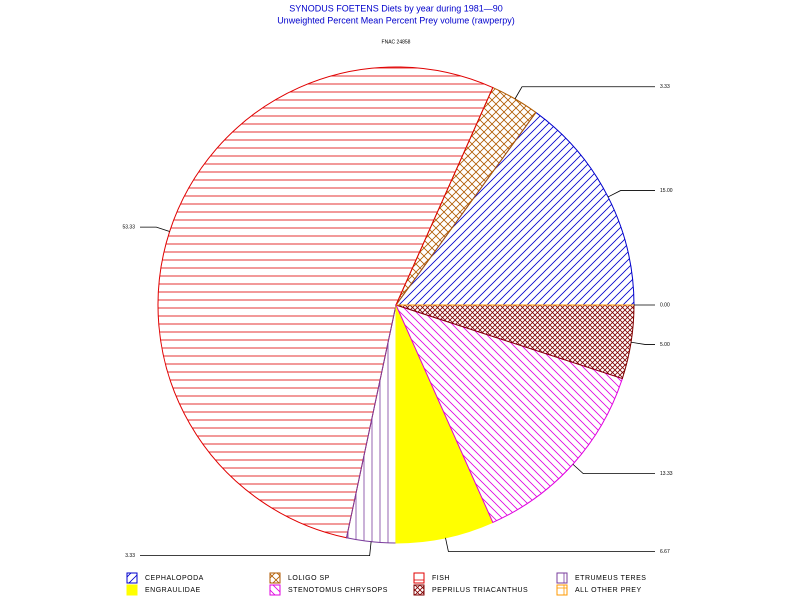 This screenshot has width=800, height=600. What do you see at coordinates (515, 208) in the screenshot?
I see `pie-slice` at bounding box center [515, 208].